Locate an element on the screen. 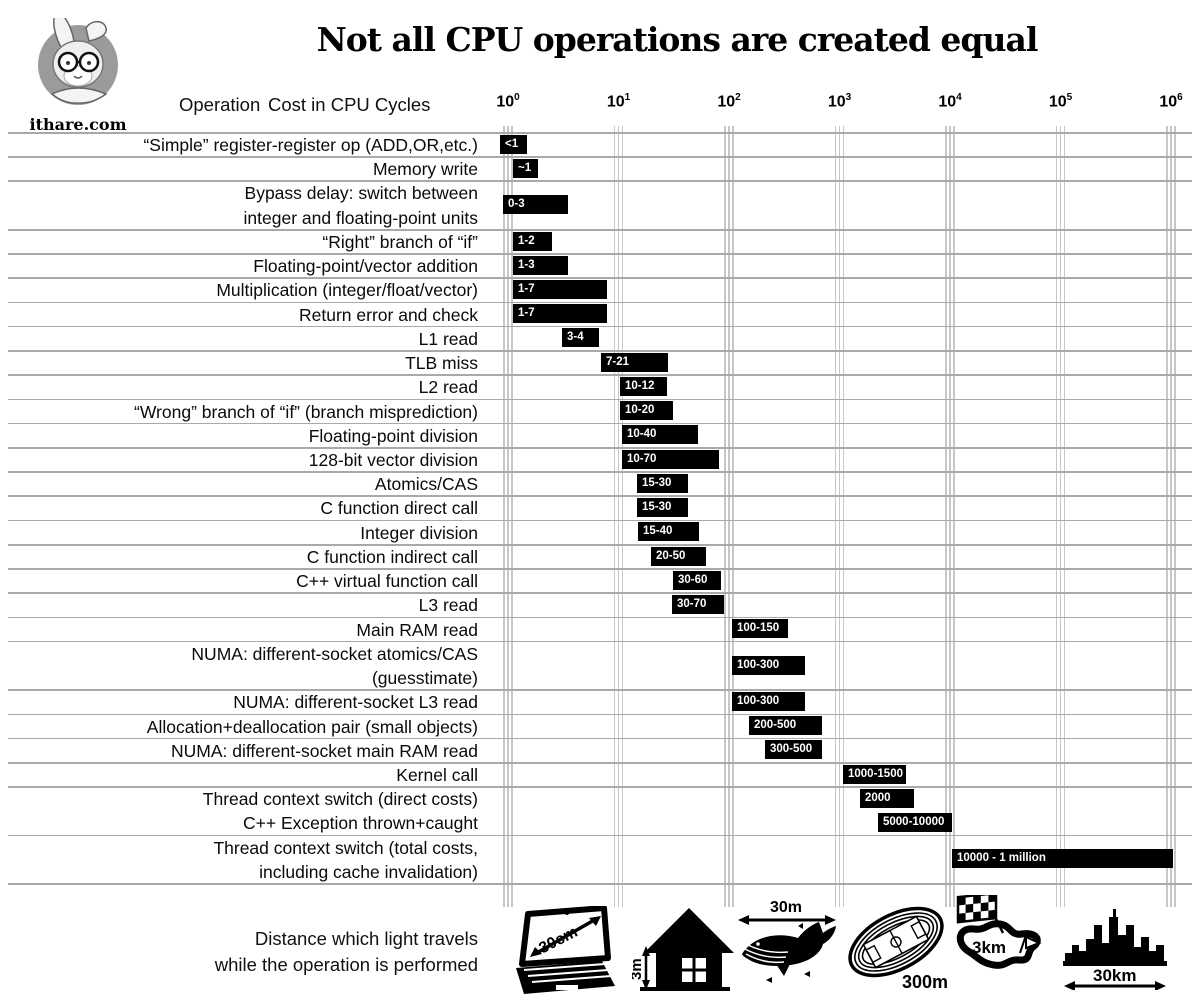 The height and width of the screenshot is (1000, 1200). operation-label: L3 read is located at coordinates (448, 605).